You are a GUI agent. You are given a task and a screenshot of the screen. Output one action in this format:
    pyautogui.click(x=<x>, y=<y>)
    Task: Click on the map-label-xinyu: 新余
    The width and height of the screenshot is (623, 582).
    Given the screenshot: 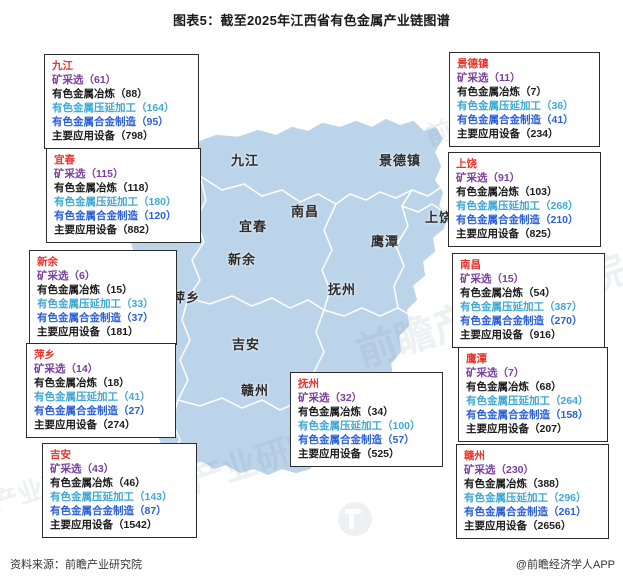 What is the action you would take?
    pyautogui.click(x=242, y=259)
    